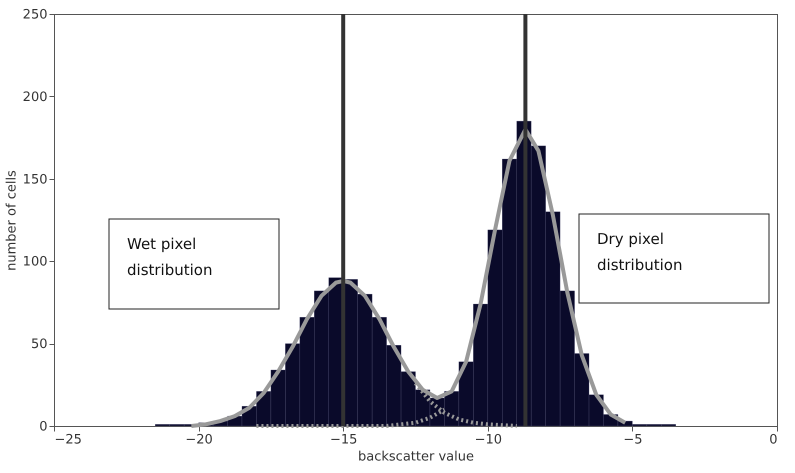  Describe the element at coordinates (35, 262) in the screenshot. I see `y-tick-label: 100` at that location.